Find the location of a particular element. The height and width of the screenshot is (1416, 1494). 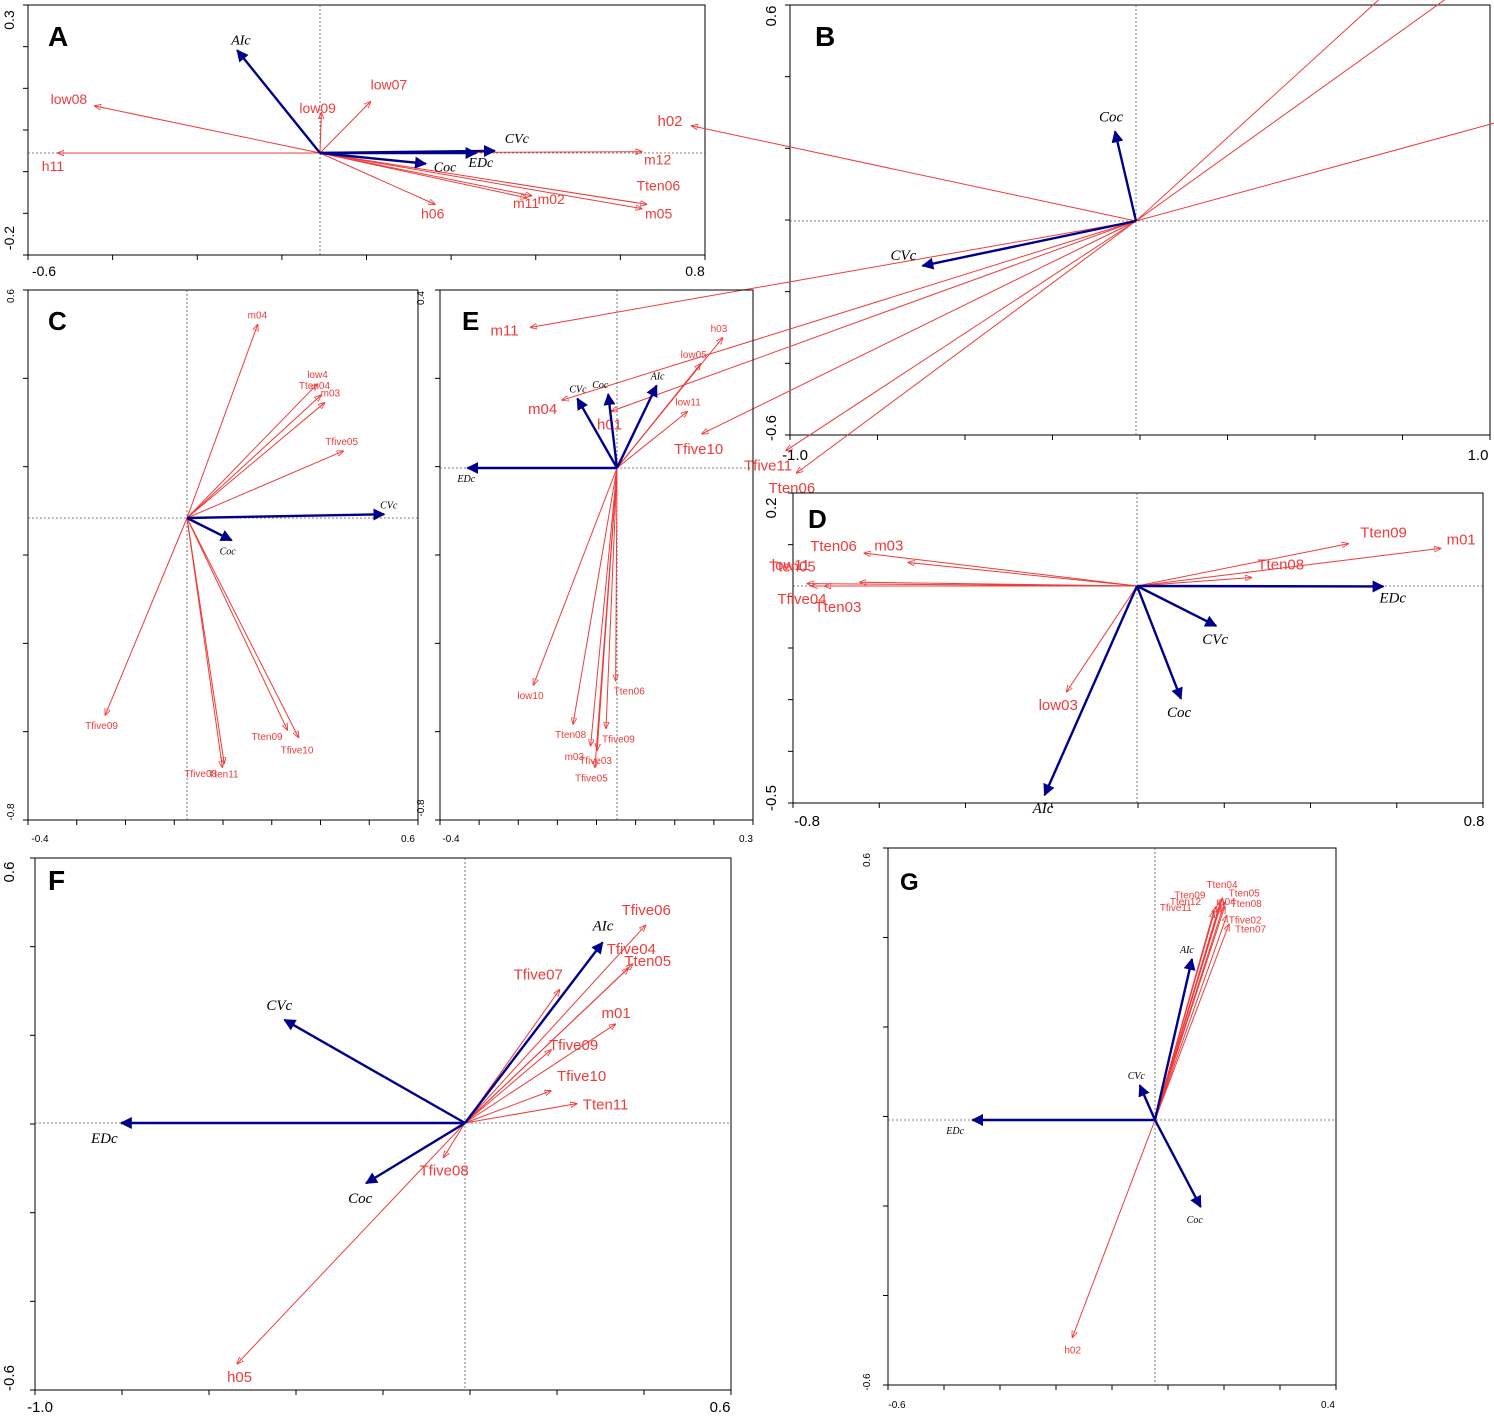

species-arrow-h05 is located at coordinates (1314, 172).